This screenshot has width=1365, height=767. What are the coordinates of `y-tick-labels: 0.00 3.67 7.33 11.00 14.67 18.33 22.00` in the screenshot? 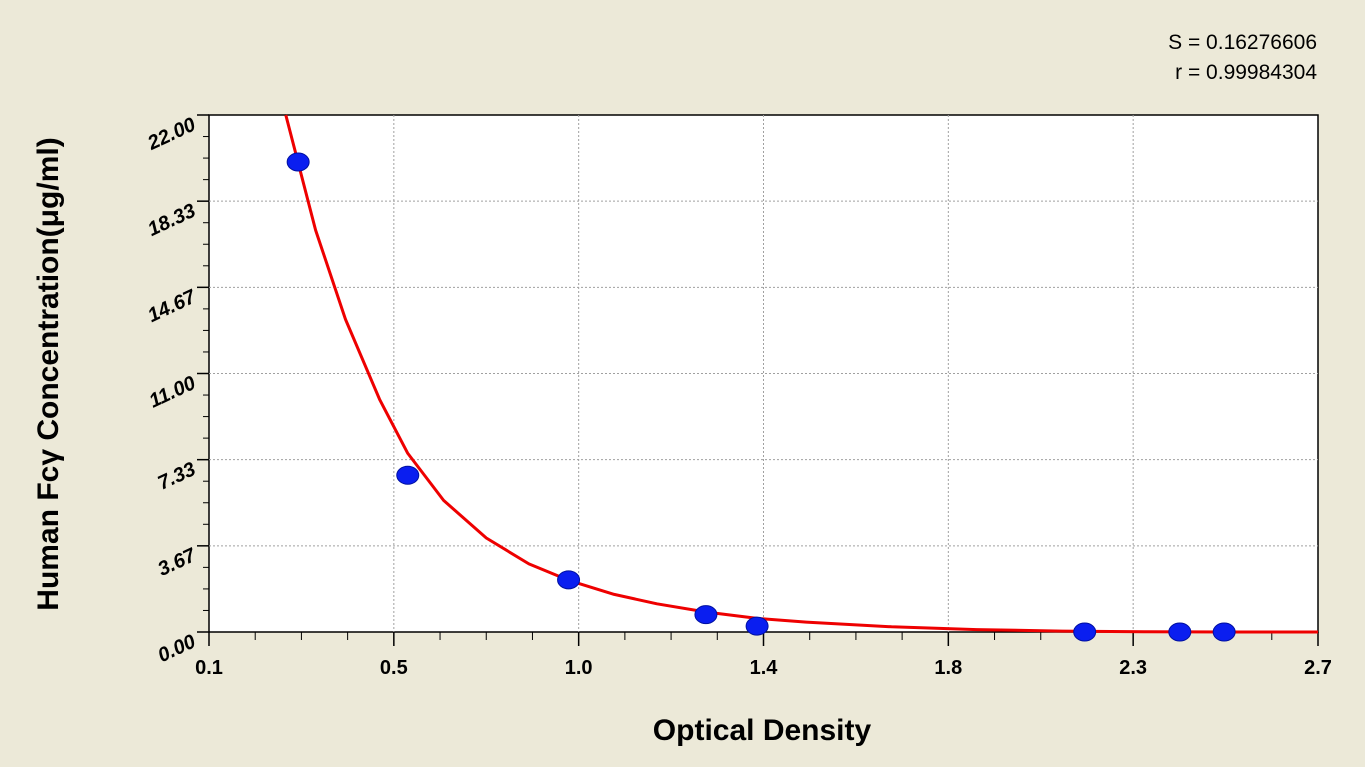 It's located at (172, 390).